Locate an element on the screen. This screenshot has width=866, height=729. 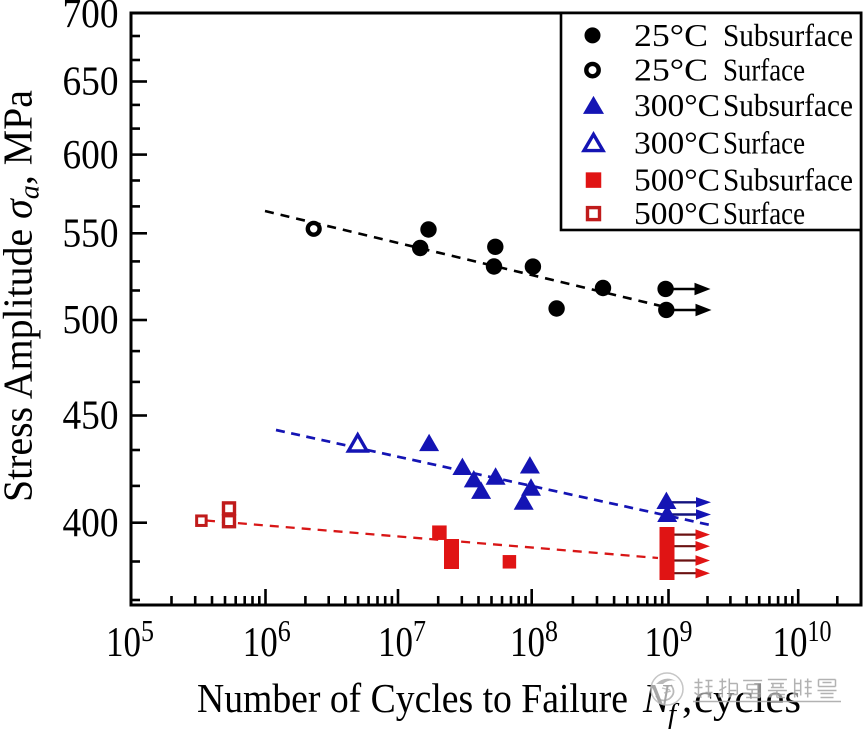
svg-text: 6 is located at coordinates (284, 630).